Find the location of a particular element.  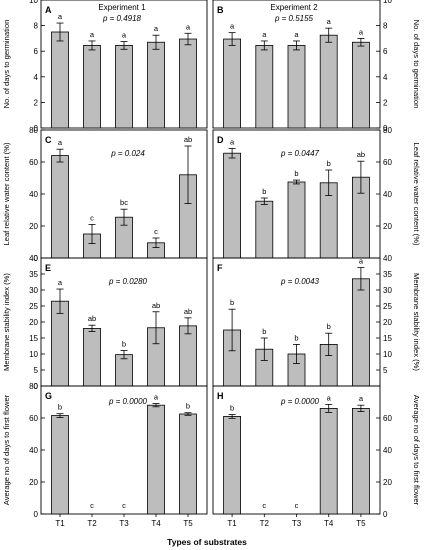

panel-h-ytick-label: 0 is located at coordinates (385, 514).